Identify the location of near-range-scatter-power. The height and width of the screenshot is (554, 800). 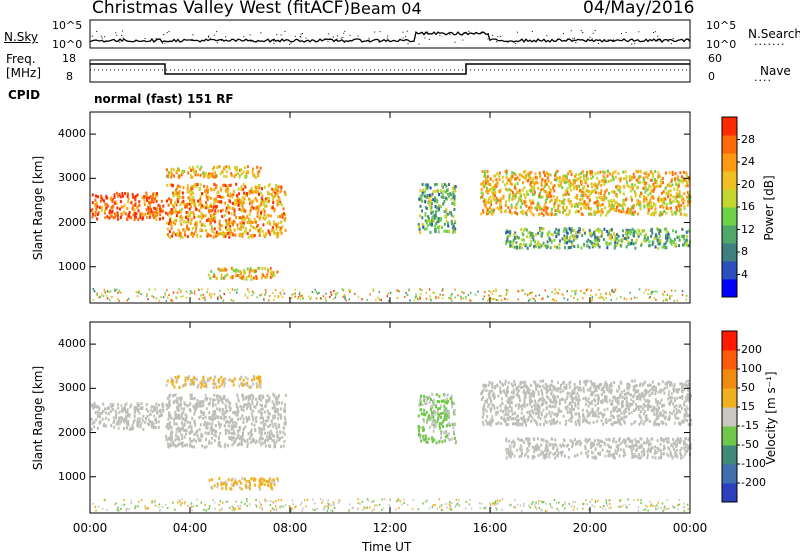
(390, 295).